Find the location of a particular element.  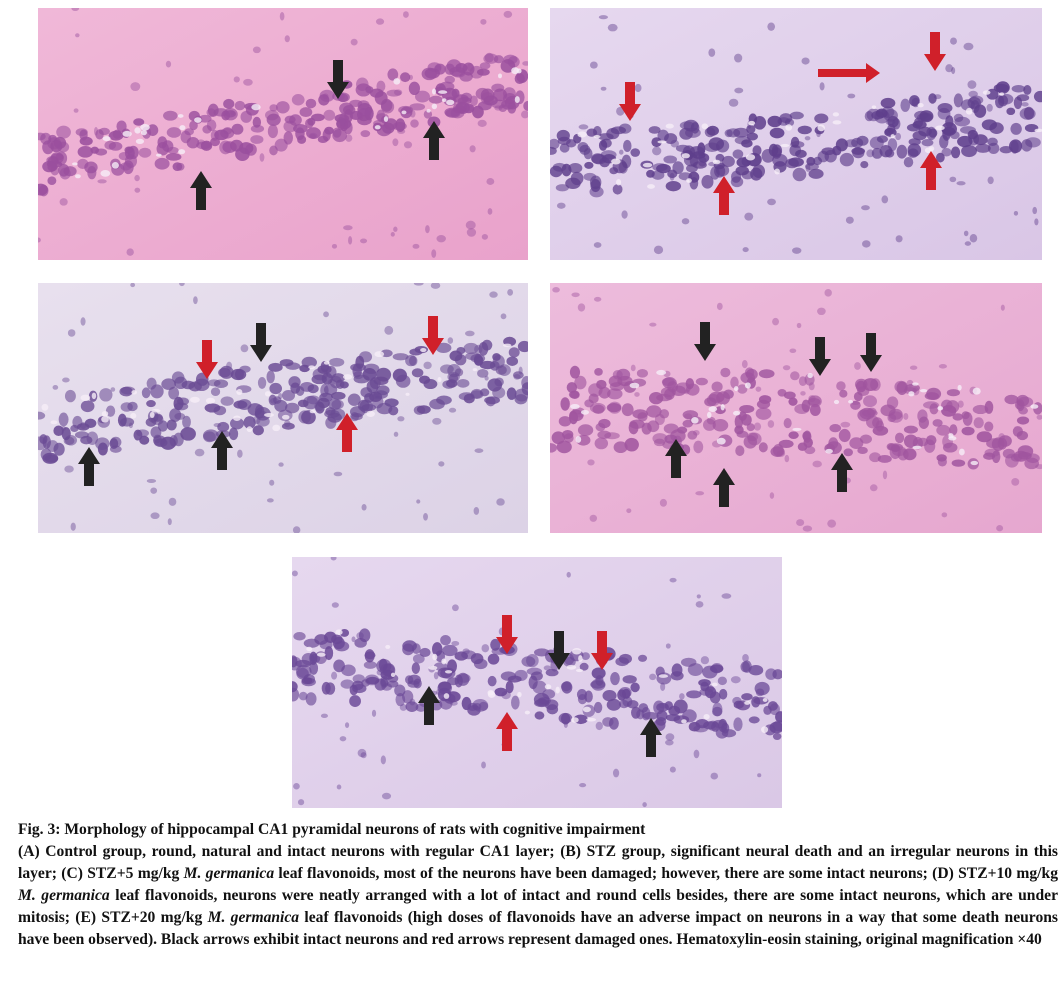

micrograph is located at coordinates (796, 408).